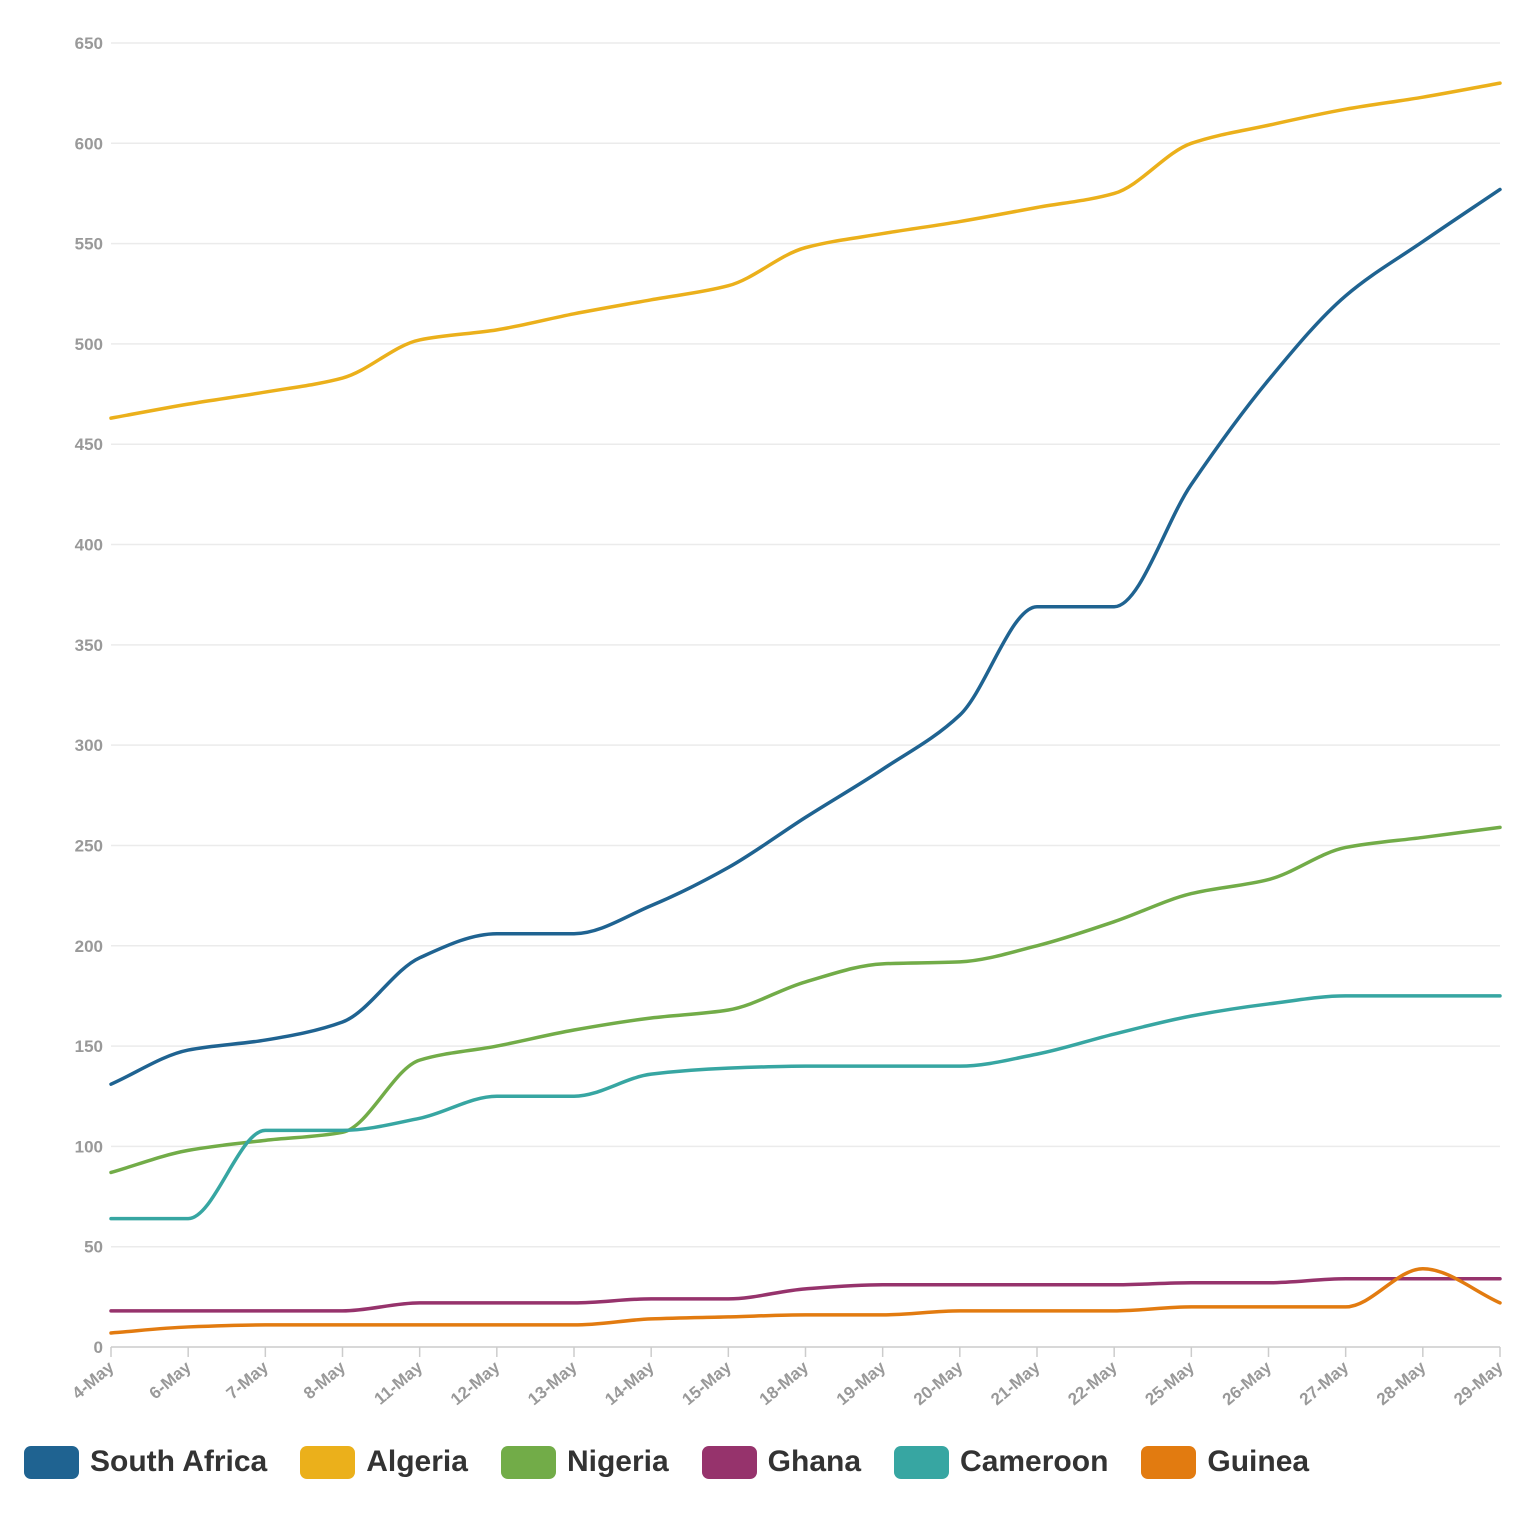 The width and height of the screenshot is (1536, 1536). I want to click on x-tick-label: 4-May, so click(93, 1380).